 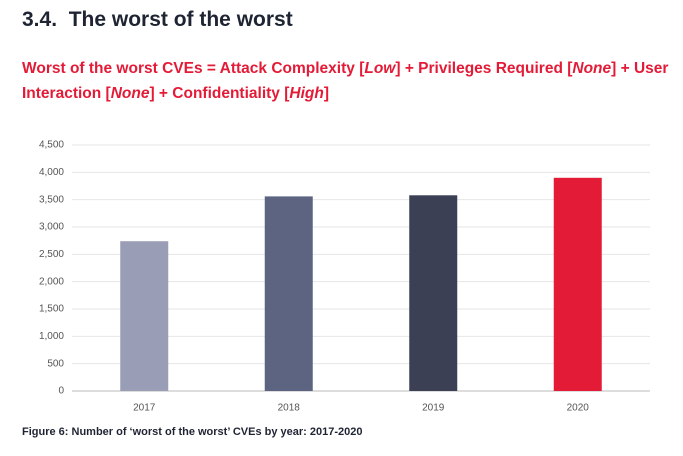 What do you see at coordinates (157, 19) in the screenshot?
I see `heading: 3.4. The worst of the worst` at bounding box center [157, 19].